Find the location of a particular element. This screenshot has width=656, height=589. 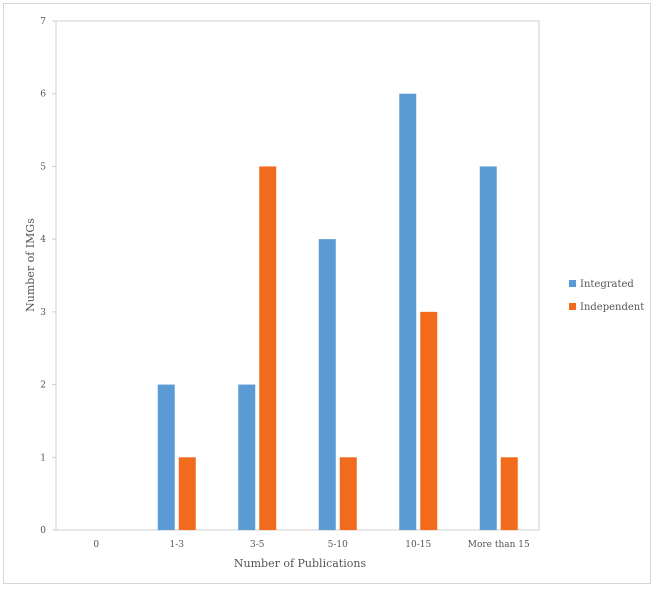

legend: Integrated Independent is located at coordinates (606, 296).